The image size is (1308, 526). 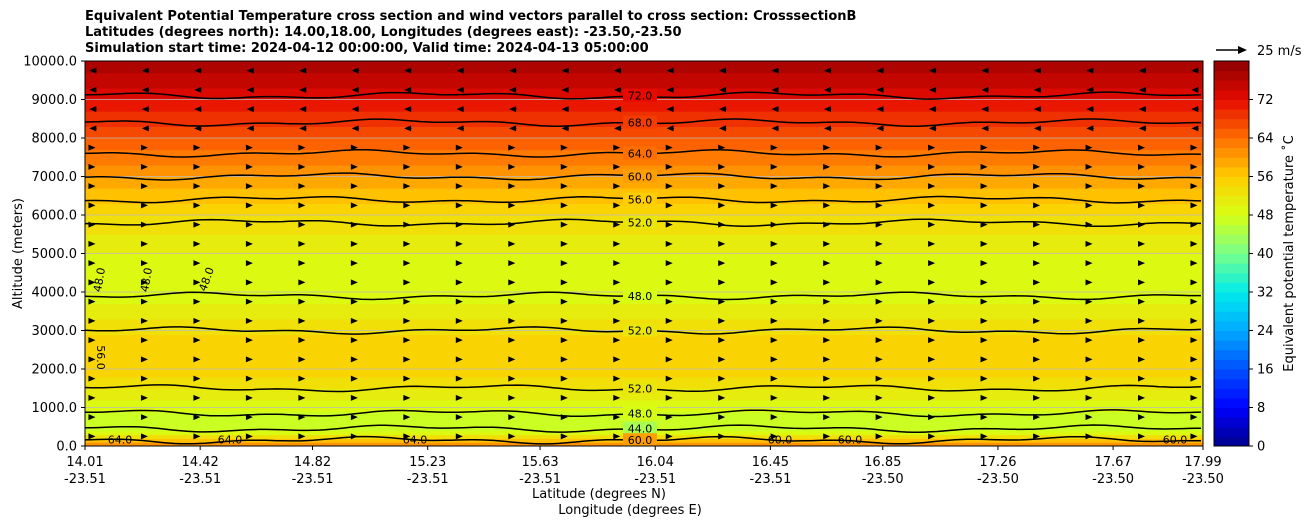 I want to click on y-axis-label: Altitude (meters), so click(x=18, y=253).